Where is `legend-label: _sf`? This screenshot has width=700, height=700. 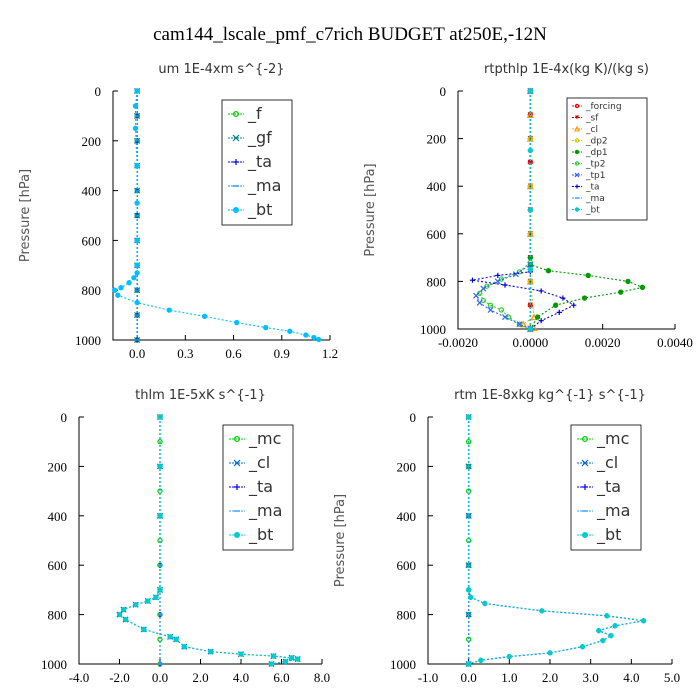
legend-label: _sf is located at coordinates (592, 119).